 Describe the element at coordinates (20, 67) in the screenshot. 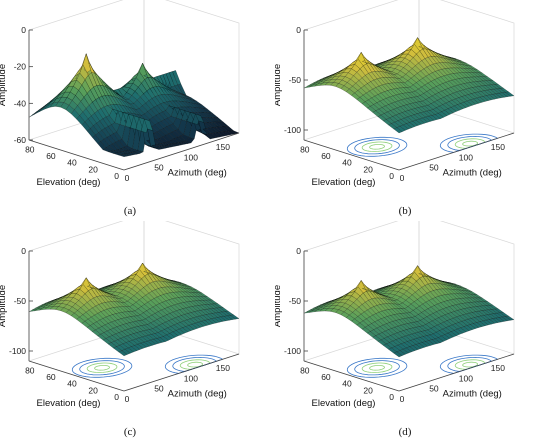

I see `z-tick-label: -20` at that location.